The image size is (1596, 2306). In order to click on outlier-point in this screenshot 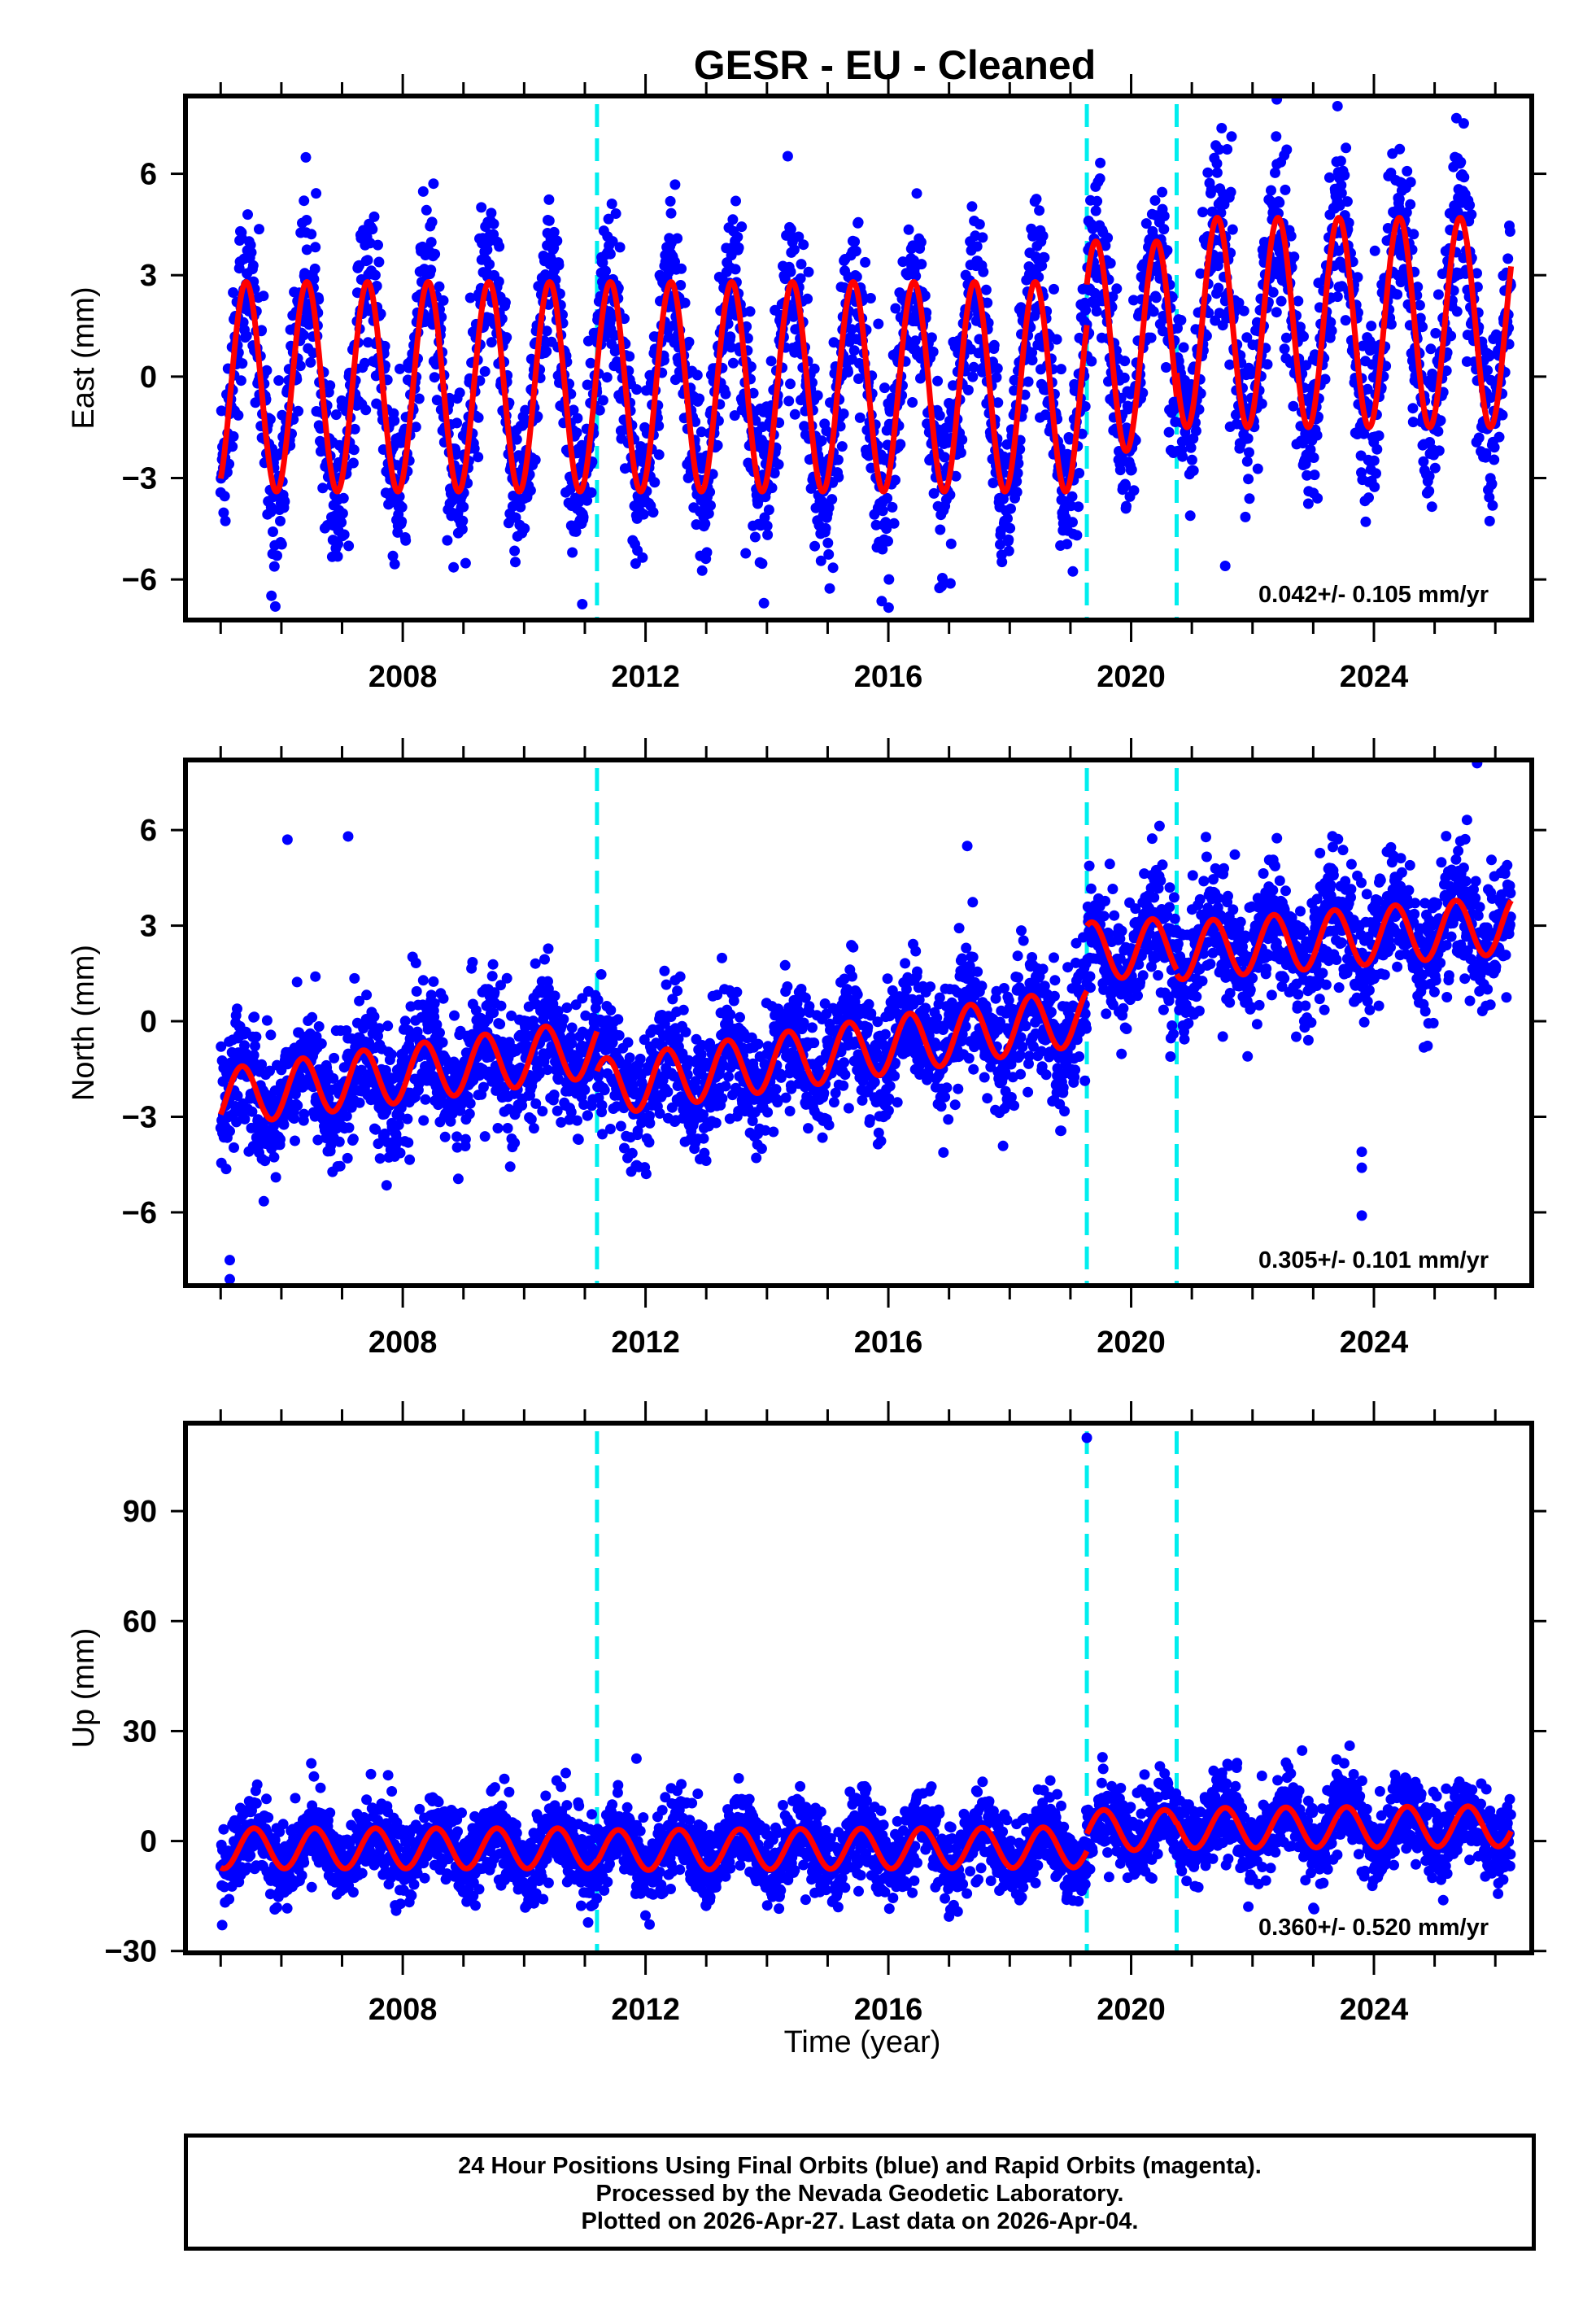, I will do `click(1337, 105)`.